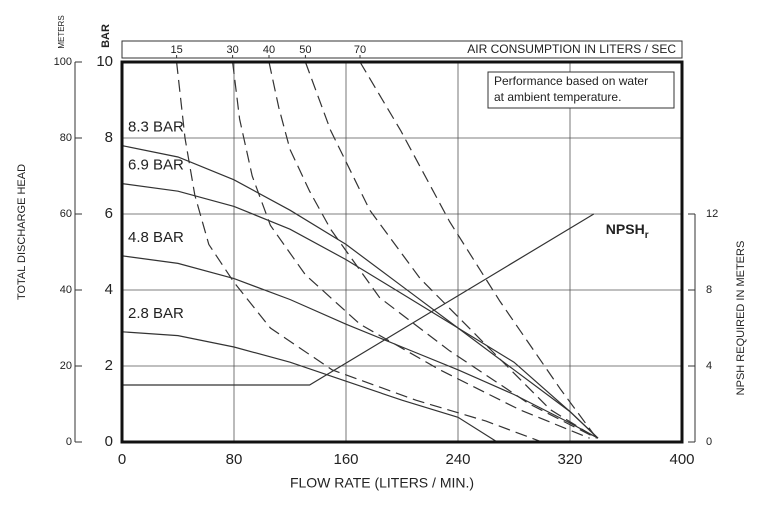 Image resolution: width=768 pixels, height=519 pixels. What do you see at coordinates (571, 81) in the screenshot?
I see `annotation-line: Performance based on water` at bounding box center [571, 81].